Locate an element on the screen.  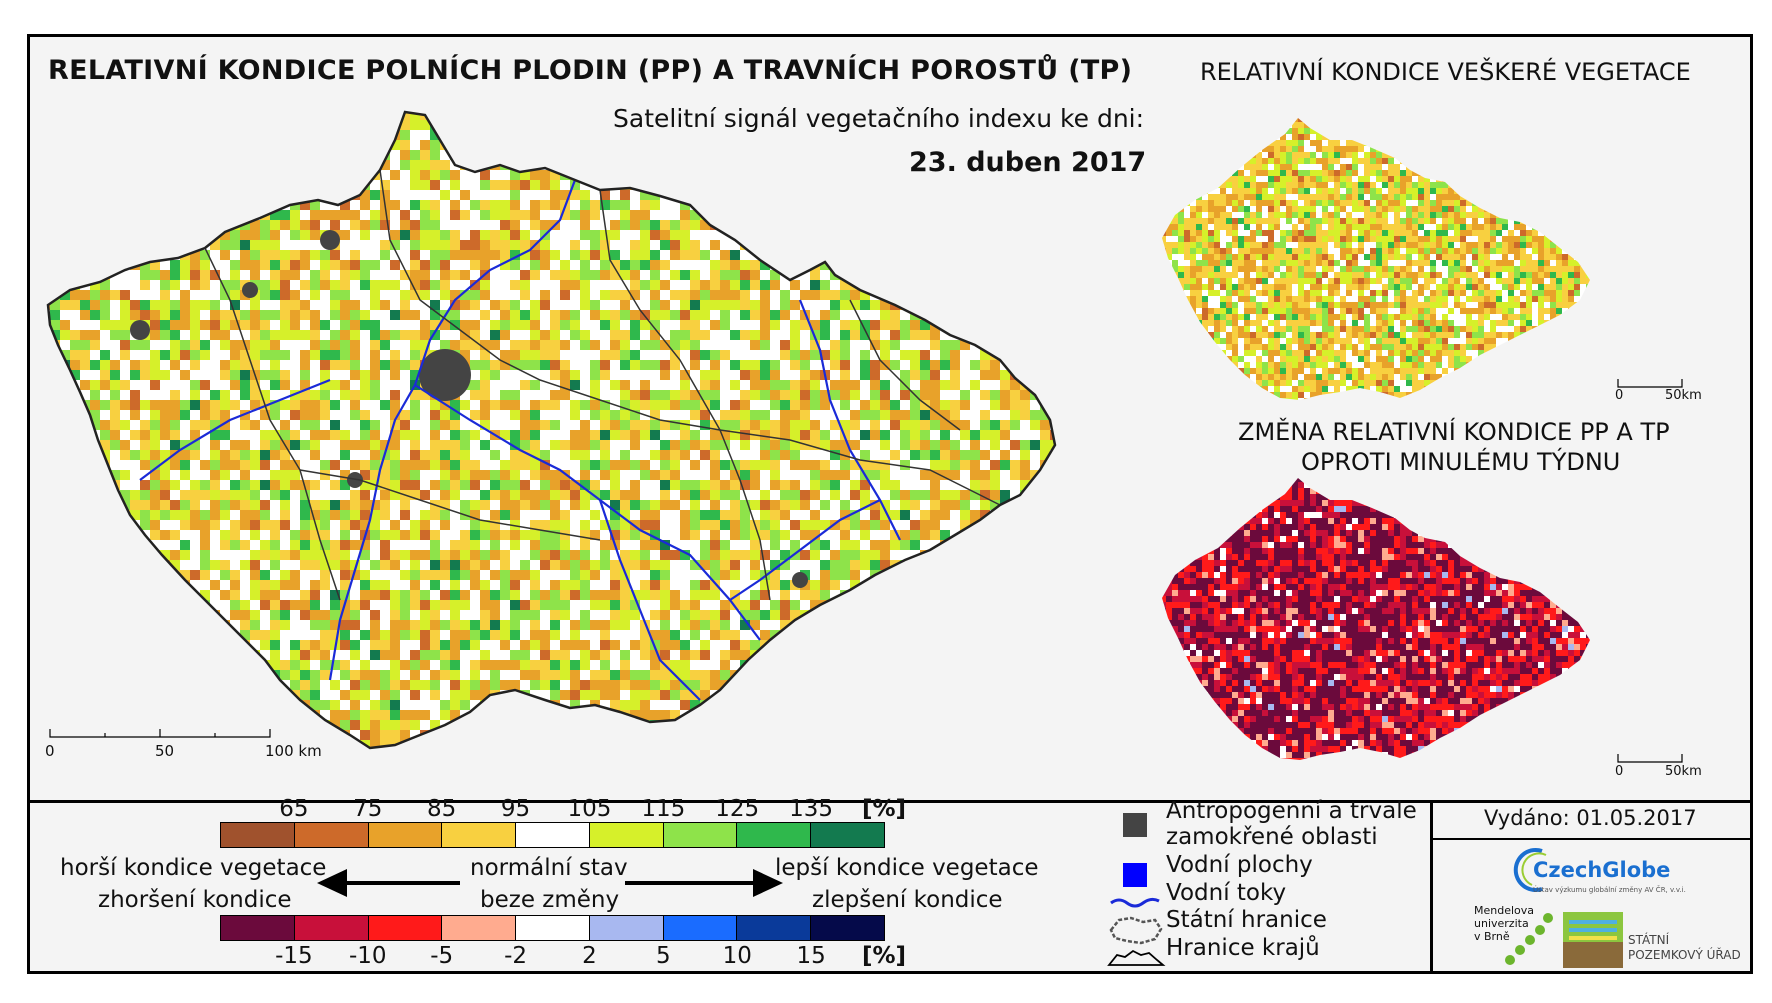
change-label-6: 10 is located at coordinates (737, 956).